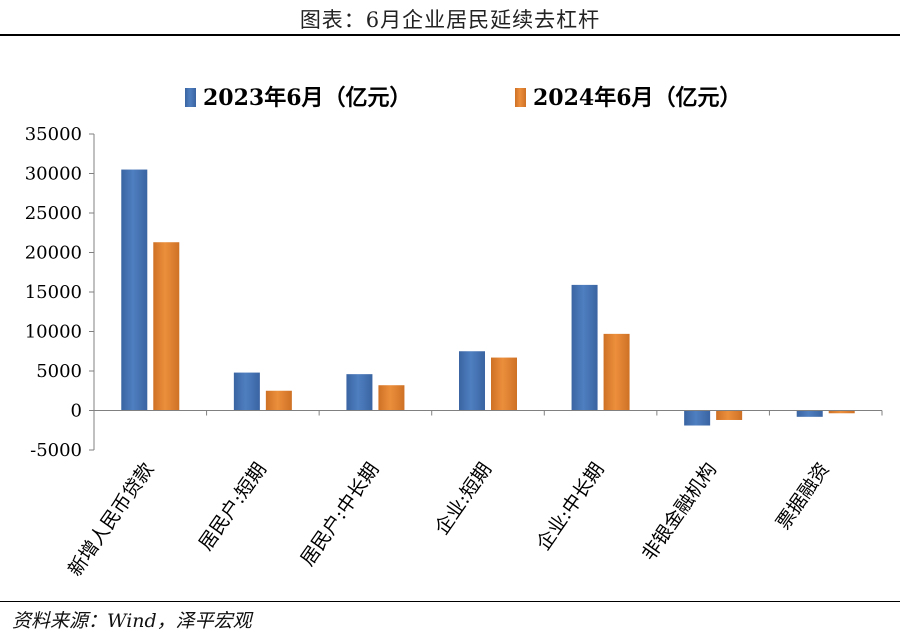  What do you see at coordinates (53, 332) in the screenshot?
I see `y-tick-label: 10000` at bounding box center [53, 332].